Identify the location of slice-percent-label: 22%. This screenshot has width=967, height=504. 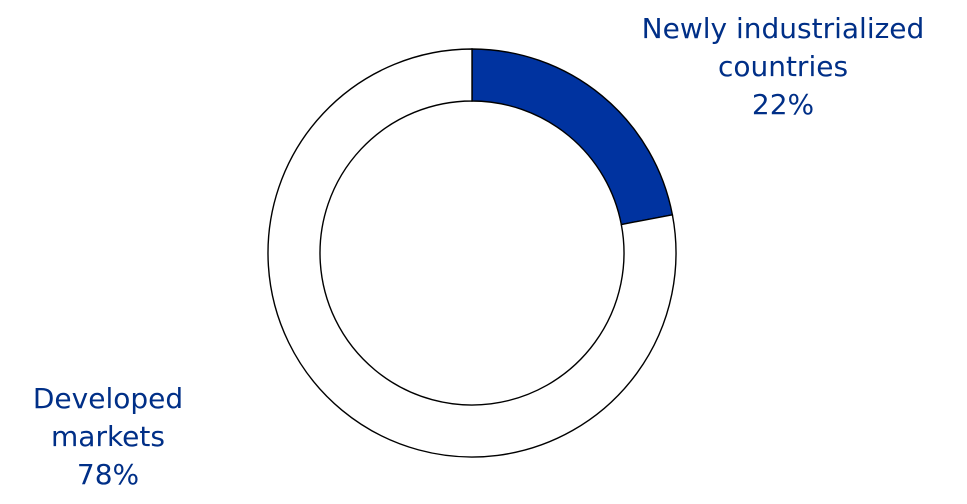
(783, 104).